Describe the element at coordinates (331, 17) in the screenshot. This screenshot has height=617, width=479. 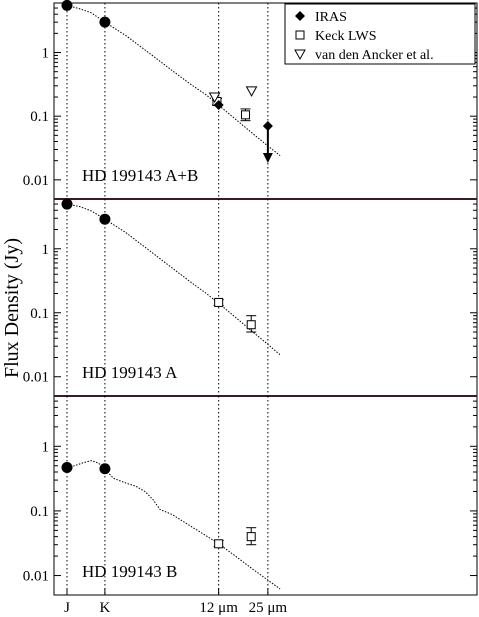
I see `legend-label: IRAS` at that location.